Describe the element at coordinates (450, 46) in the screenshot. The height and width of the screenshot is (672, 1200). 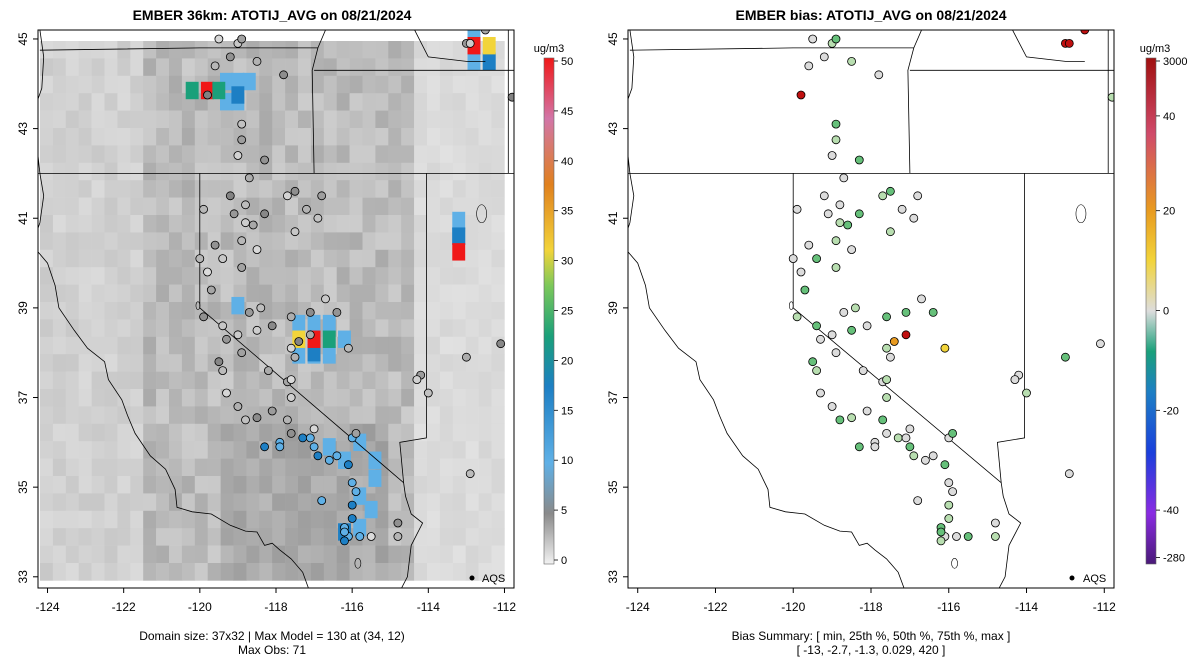
I see `state-border` at that location.